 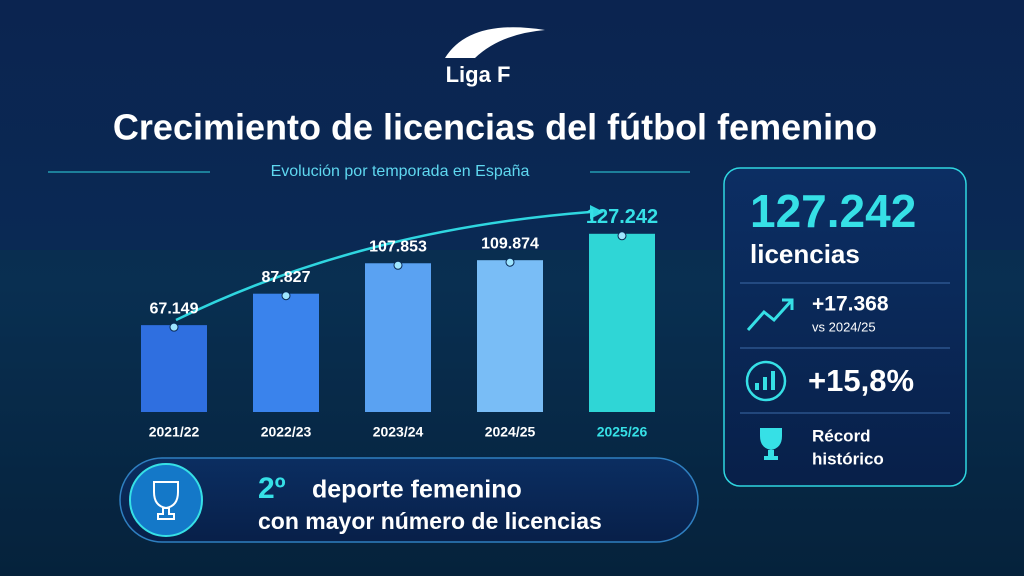 What do you see at coordinates (510, 243) in the screenshot?
I see `value-label: 109.874` at bounding box center [510, 243].